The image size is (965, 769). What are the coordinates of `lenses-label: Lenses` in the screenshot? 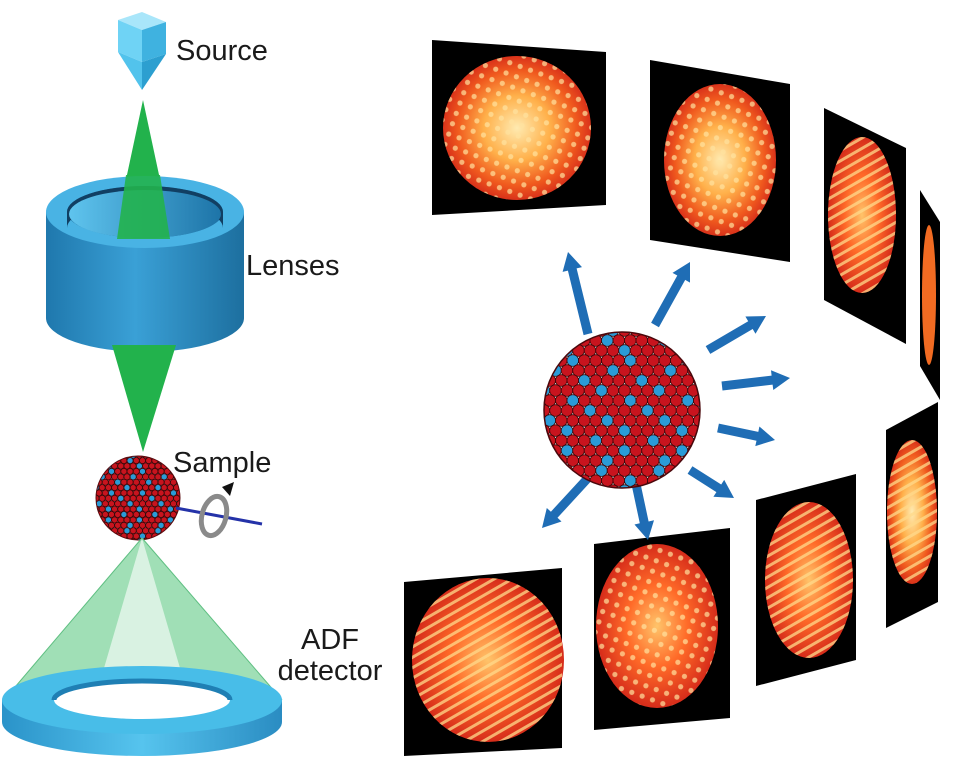 It's located at (293, 266).